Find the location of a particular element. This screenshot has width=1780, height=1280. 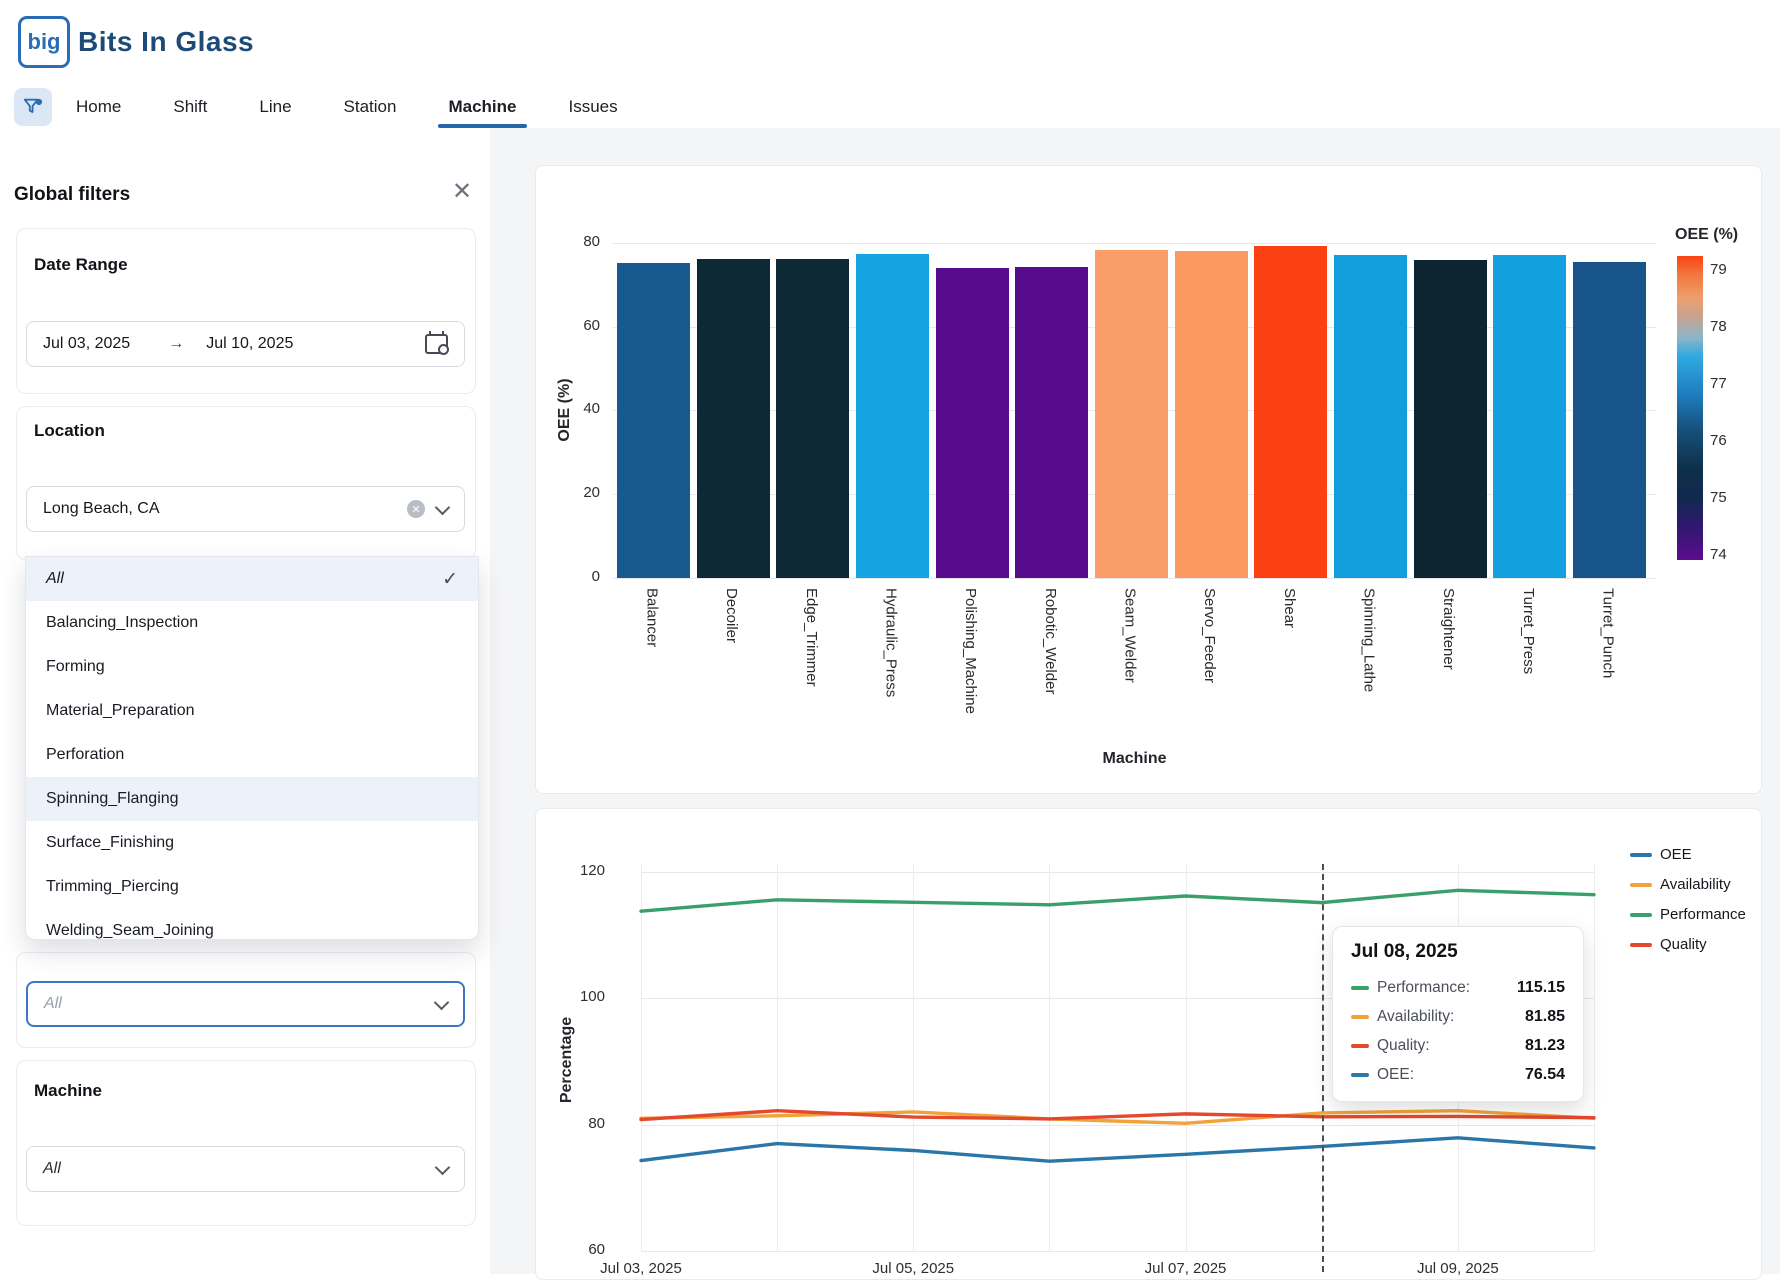

series-line-oee is located at coordinates (1117, 1149).